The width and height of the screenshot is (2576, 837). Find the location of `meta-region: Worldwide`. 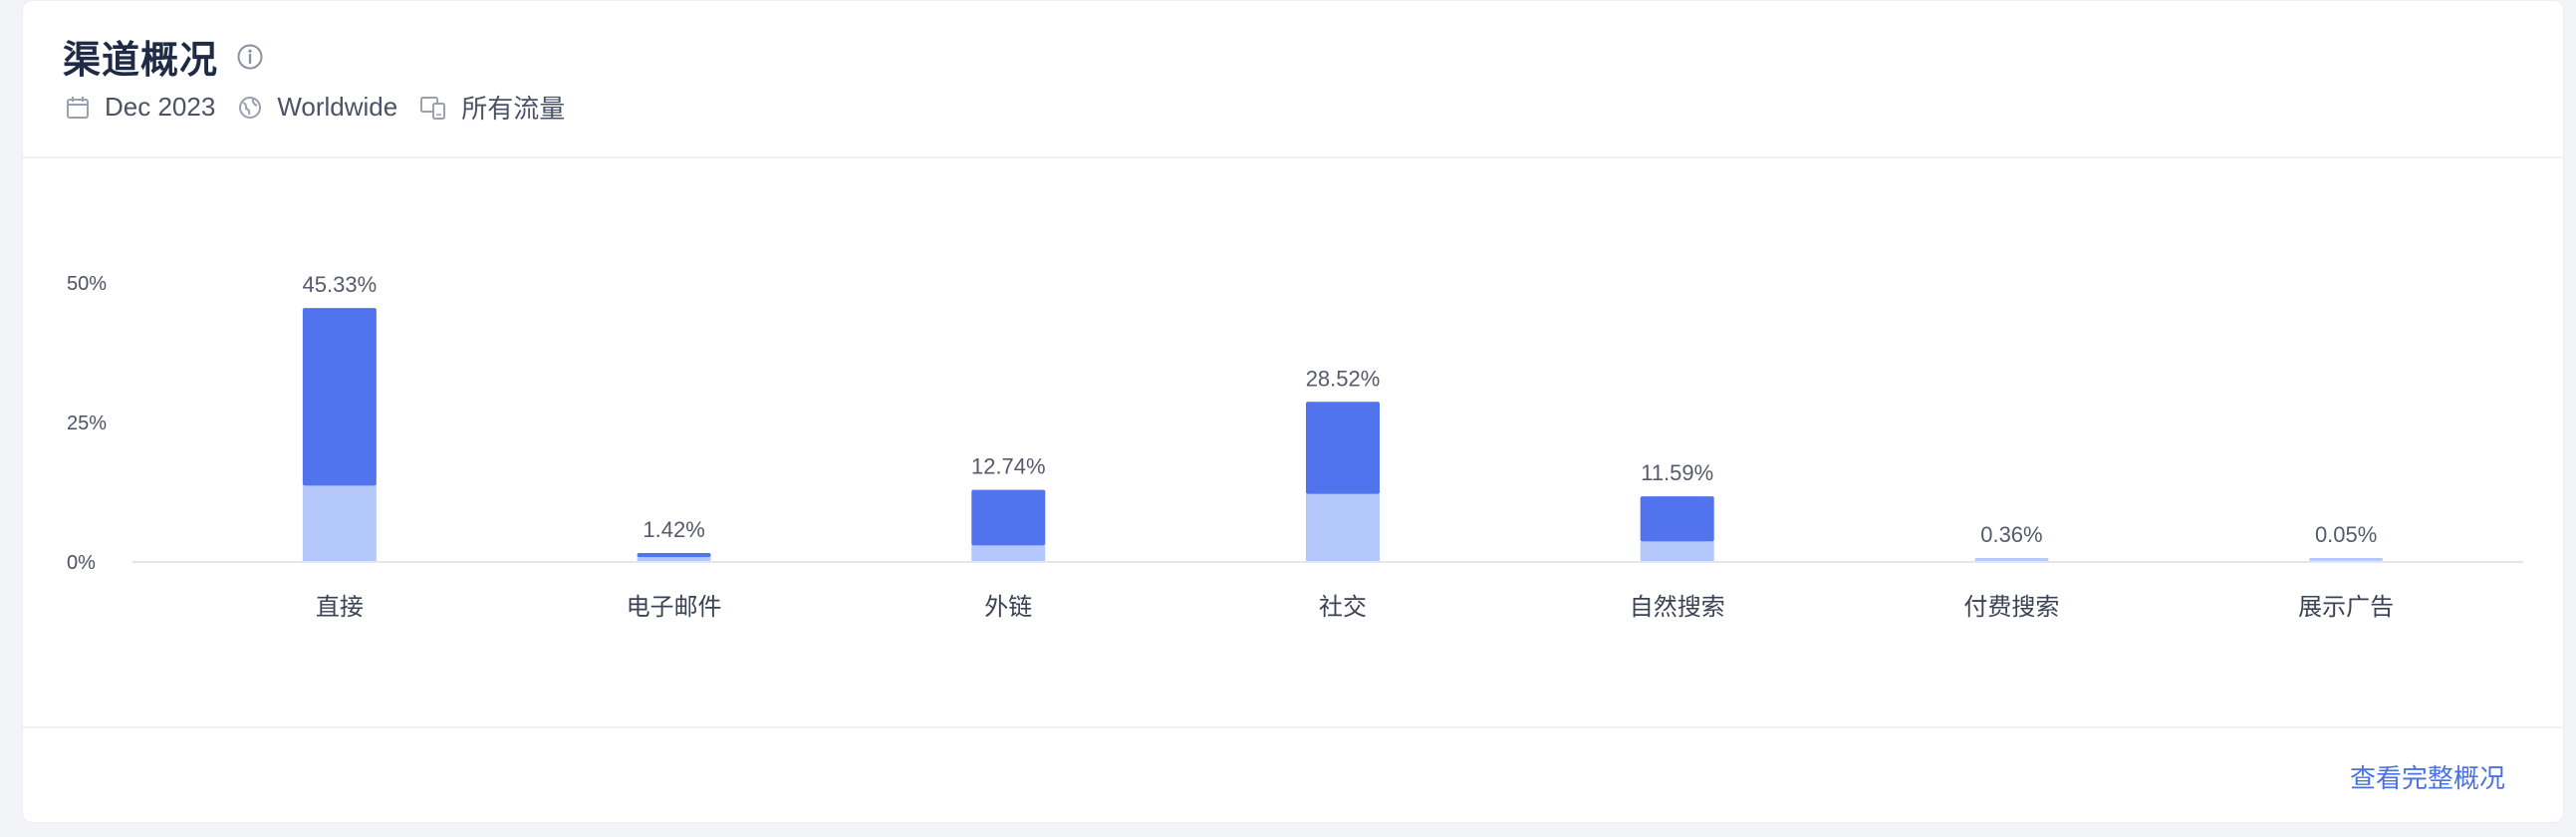

meta-region: Worldwide is located at coordinates (317, 107).